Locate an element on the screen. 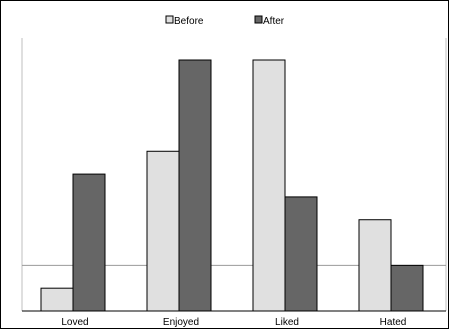 The height and width of the screenshot is (329, 449). legend-swatch-before is located at coordinates (169, 19).